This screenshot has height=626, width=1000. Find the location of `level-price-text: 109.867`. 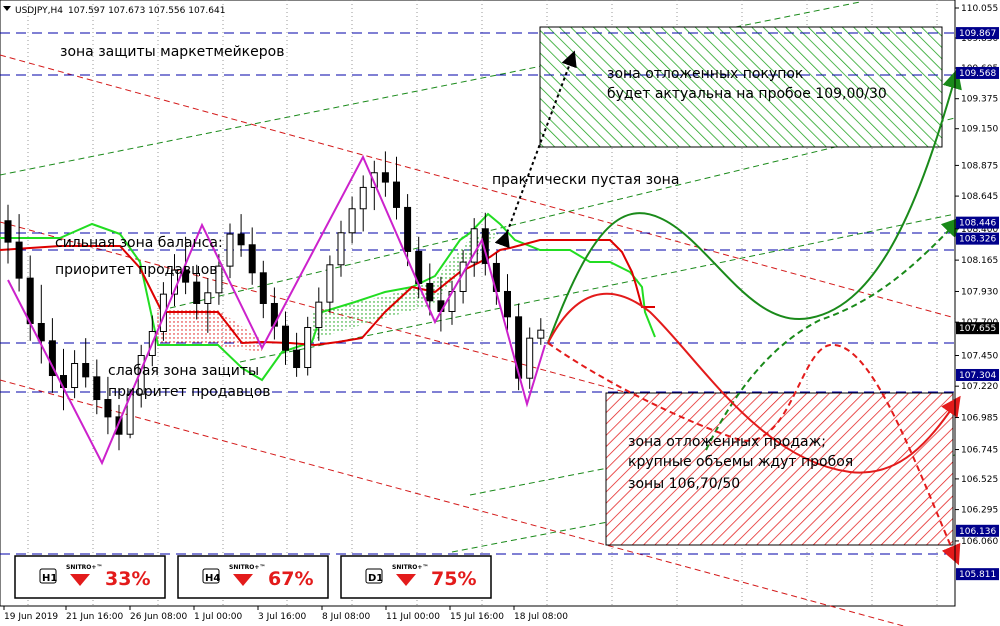

level-price-text: 109.867 is located at coordinates (977, 34).